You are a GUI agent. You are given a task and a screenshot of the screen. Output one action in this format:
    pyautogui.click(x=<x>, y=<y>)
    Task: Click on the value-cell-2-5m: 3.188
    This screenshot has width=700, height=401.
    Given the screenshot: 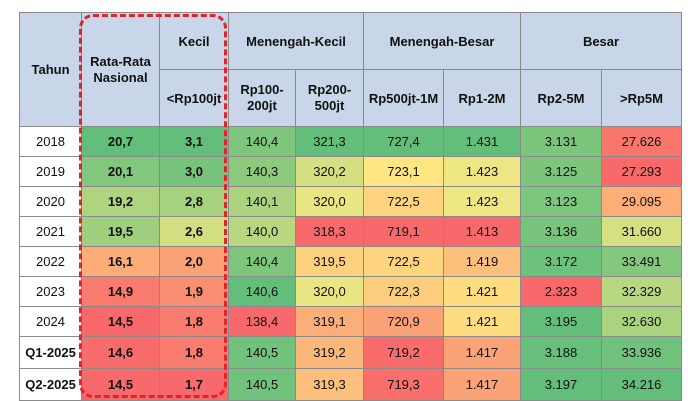 What is the action you would take?
    pyautogui.click(x=561, y=352)
    